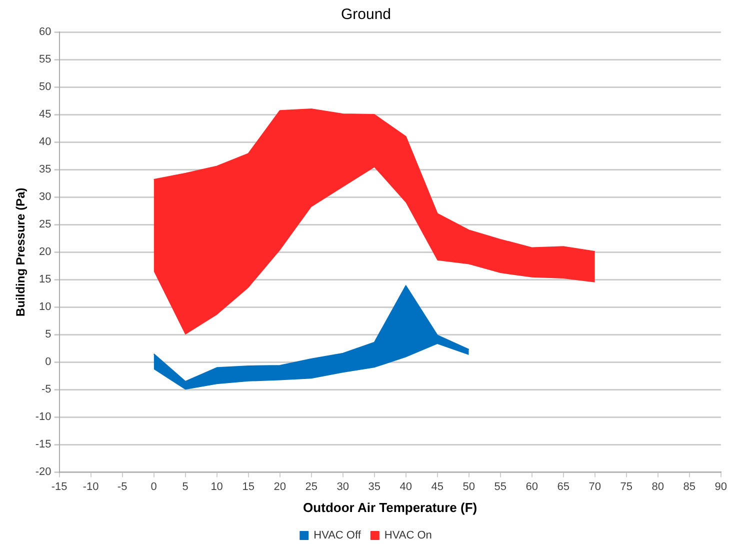 The height and width of the screenshot is (555, 730). I want to click on y-tick-label: 20, so click(45, 252).